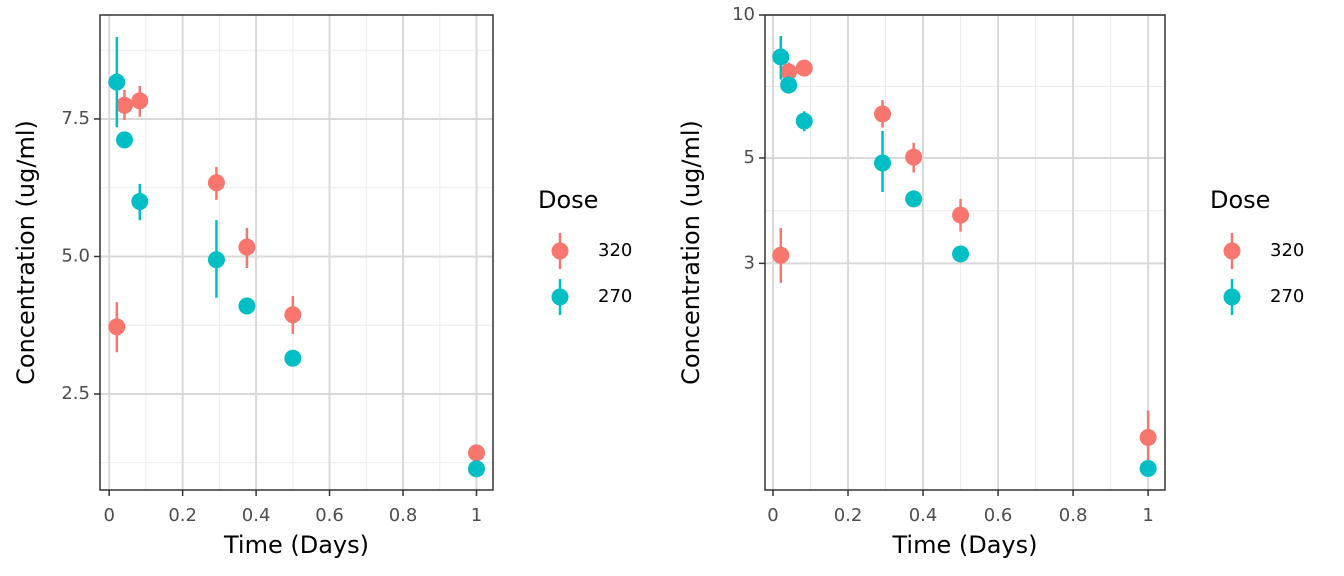  Describe the element at coordinates (749, 262) in the screenshot. I see `y-tick-label: 3` at that location.